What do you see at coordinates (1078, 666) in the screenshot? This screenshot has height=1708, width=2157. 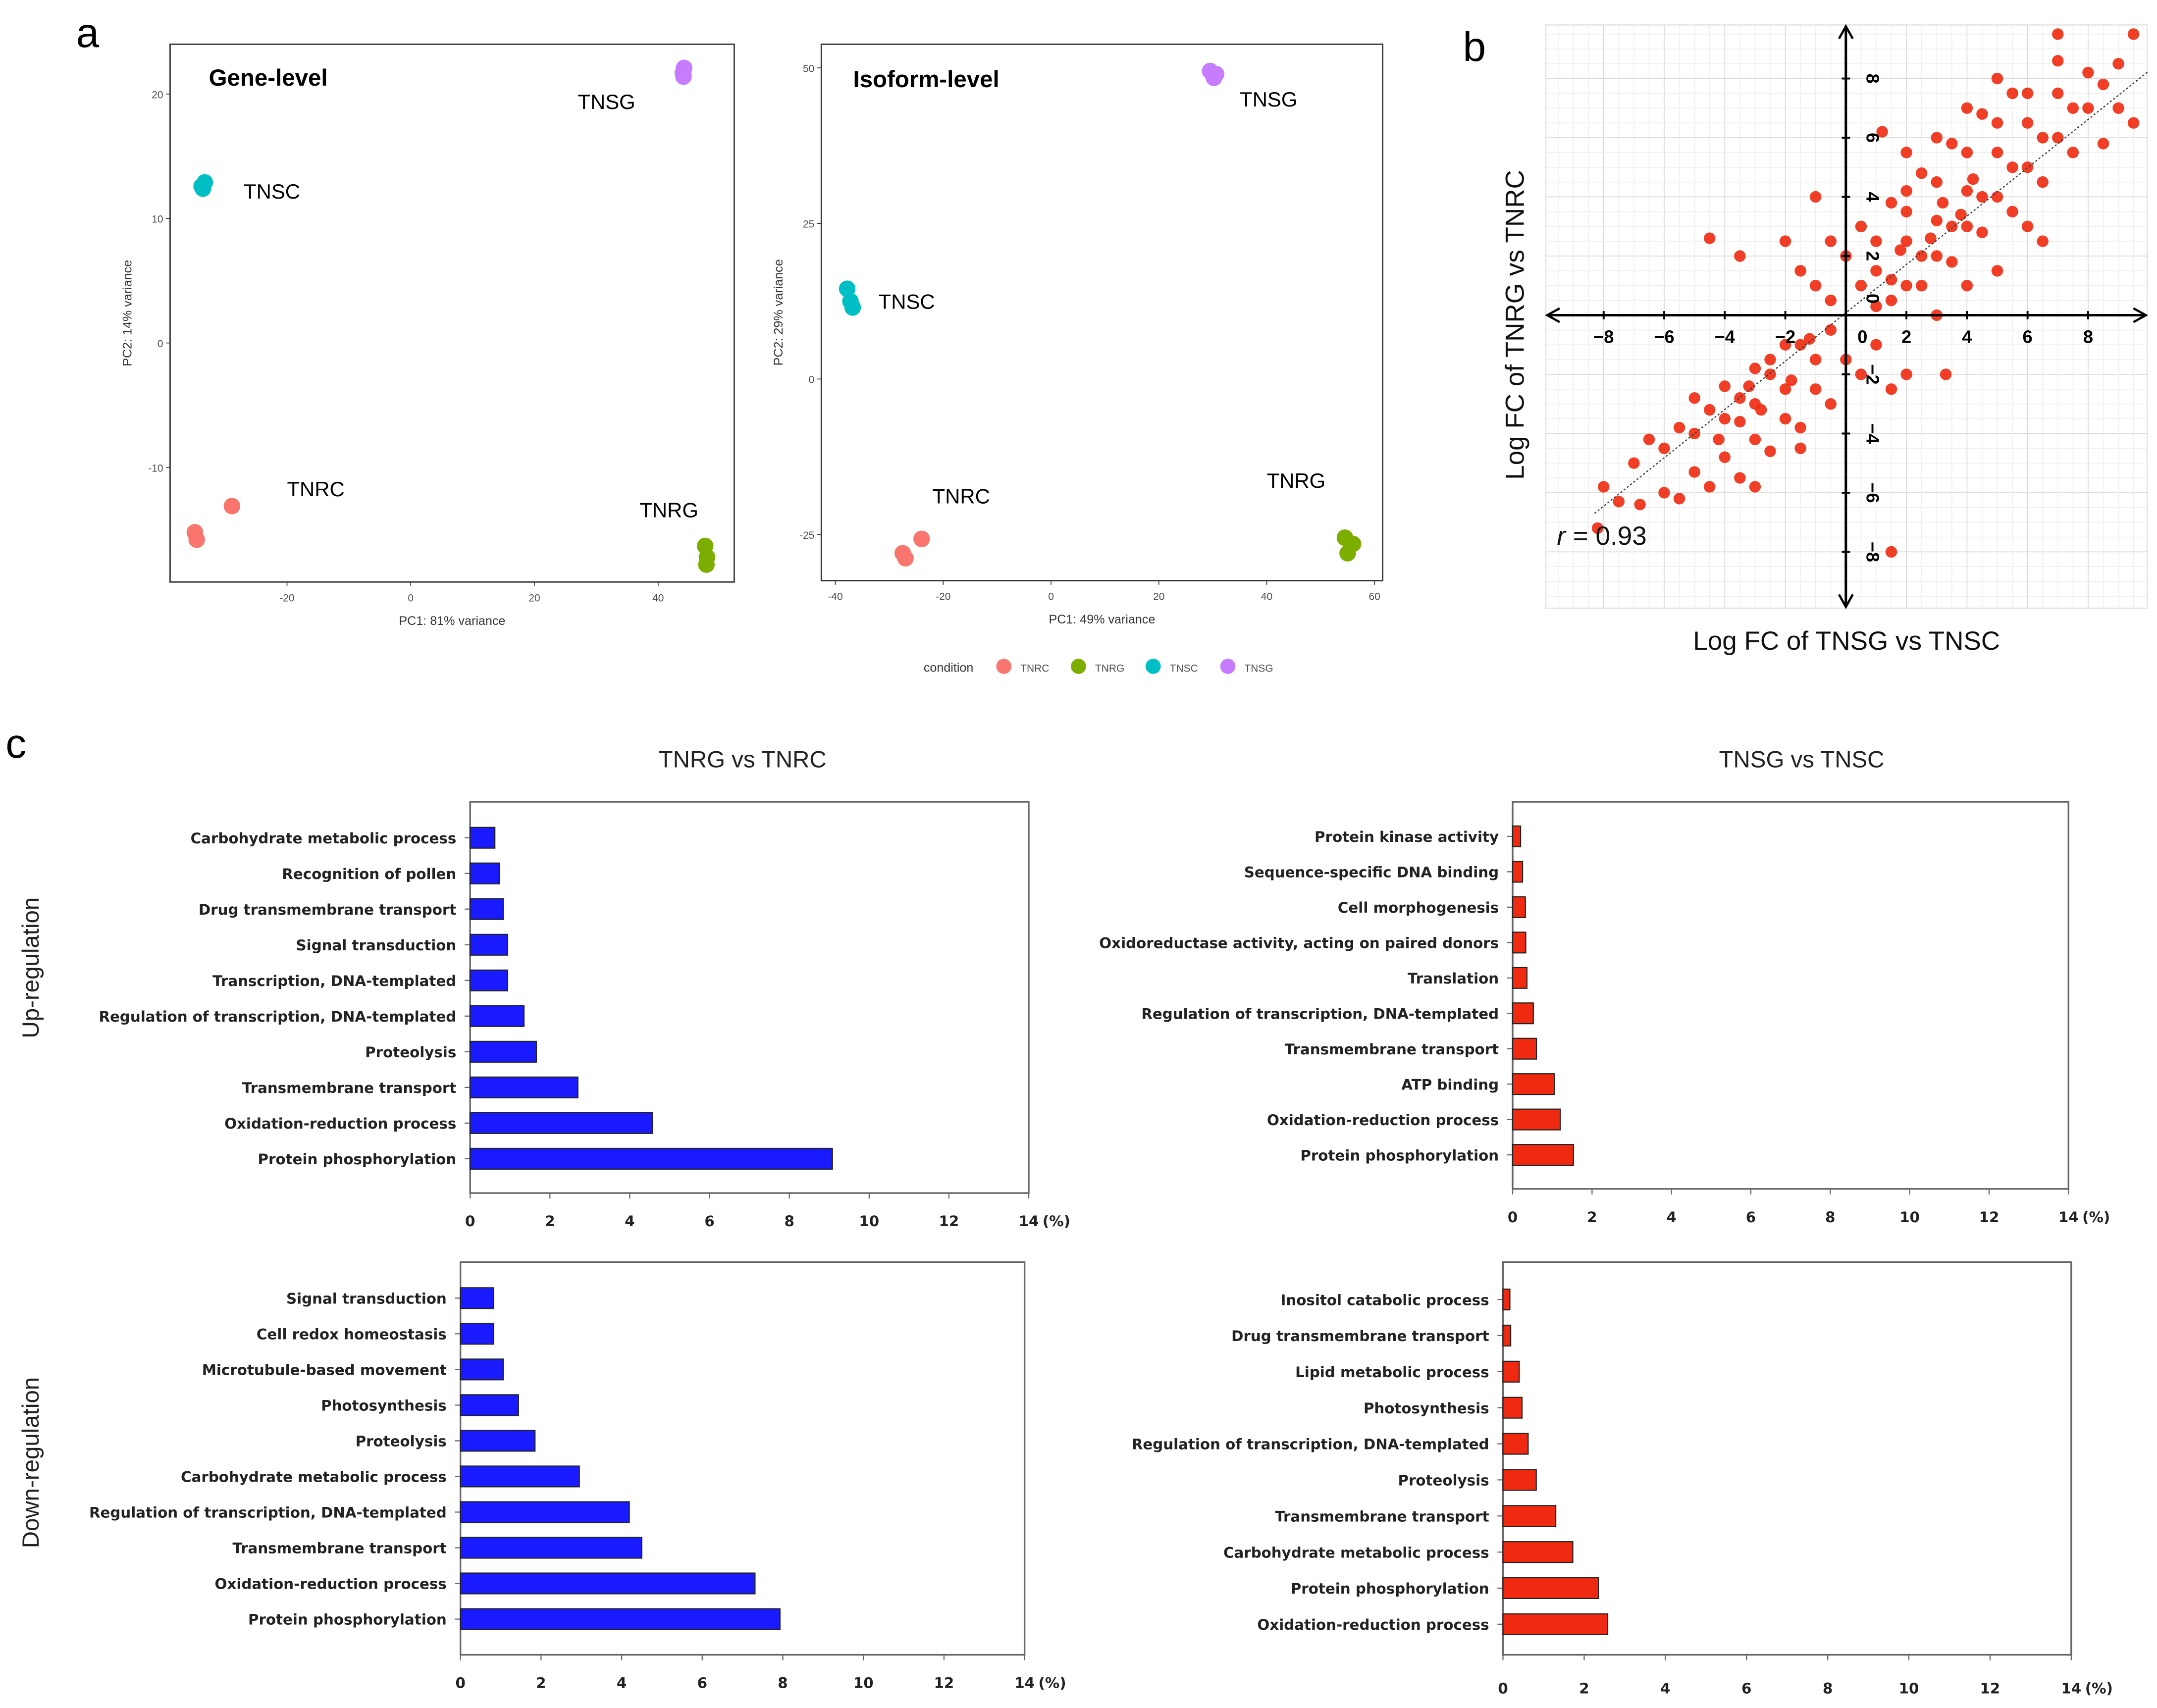 I see `legend-swatch-tnrg` at bounding box center [1078, 666].